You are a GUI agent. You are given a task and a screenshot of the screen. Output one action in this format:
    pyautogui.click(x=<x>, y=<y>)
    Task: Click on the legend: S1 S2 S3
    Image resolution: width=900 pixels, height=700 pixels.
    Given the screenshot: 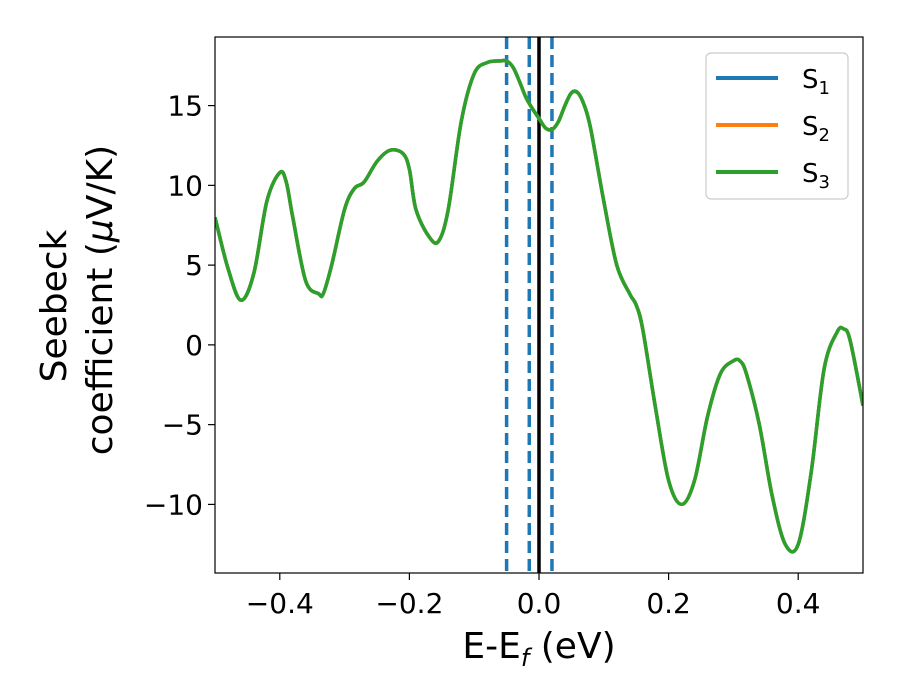 What is the action you would take?
    pyautogui.click(x=777, y=126)
    